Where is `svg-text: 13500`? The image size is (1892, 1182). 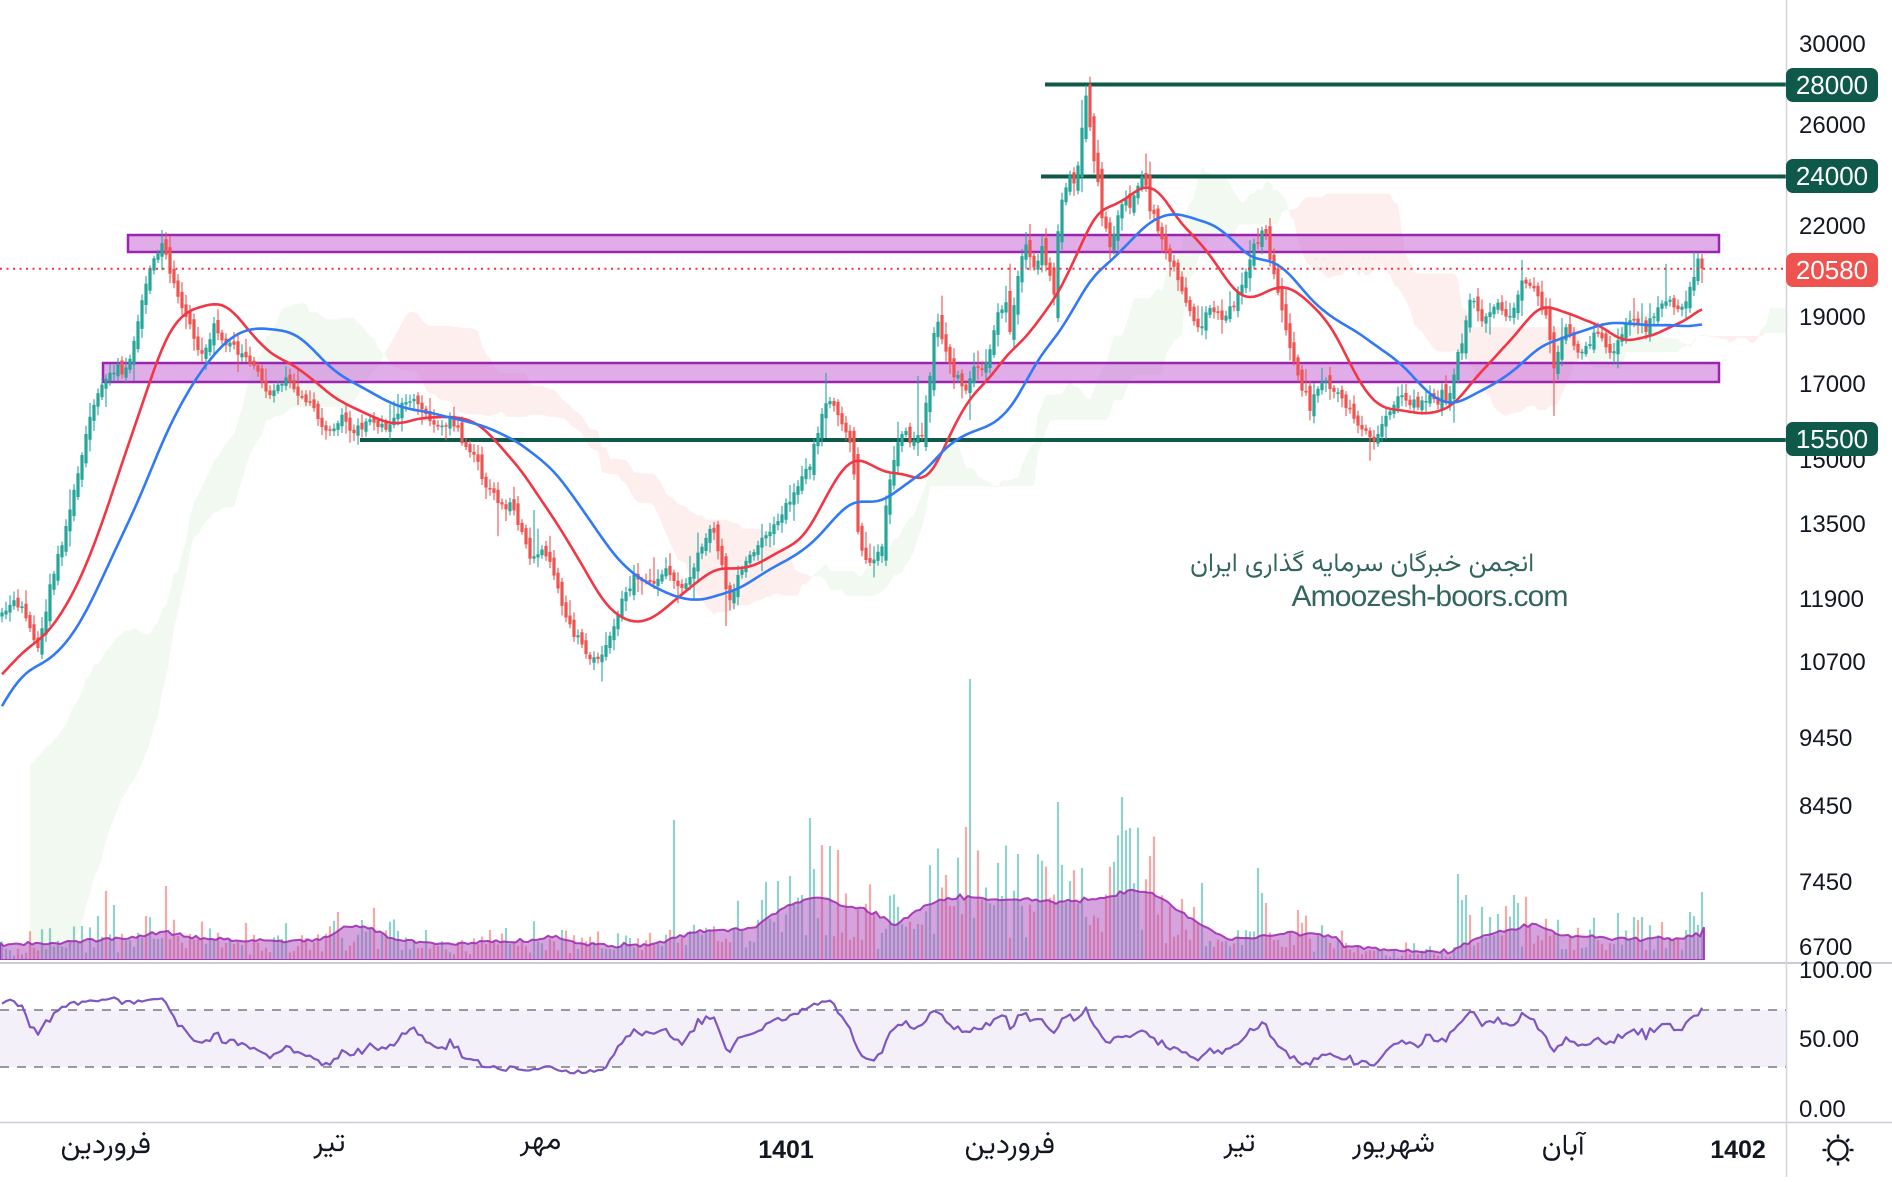 svg-text: 13500 is located at coordinates (1832, 524).